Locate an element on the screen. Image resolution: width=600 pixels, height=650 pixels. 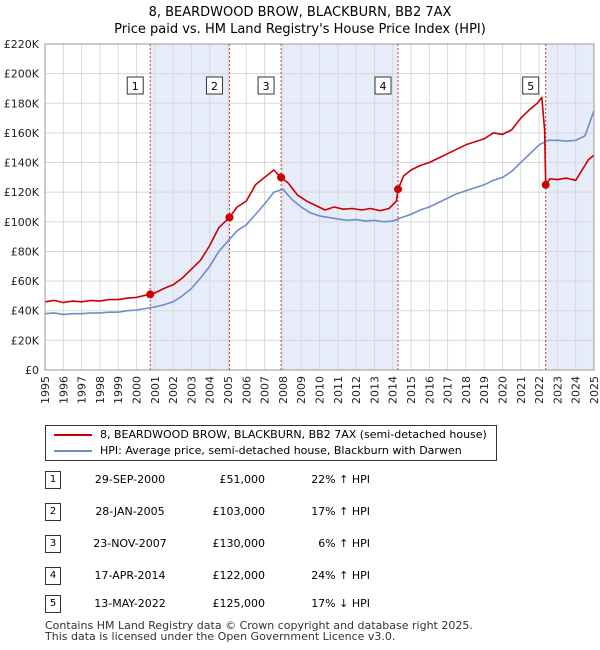
table-row: 4 17-APR-2014 £122,000 24% ↑ HPI is located at coordinates (245, 576).